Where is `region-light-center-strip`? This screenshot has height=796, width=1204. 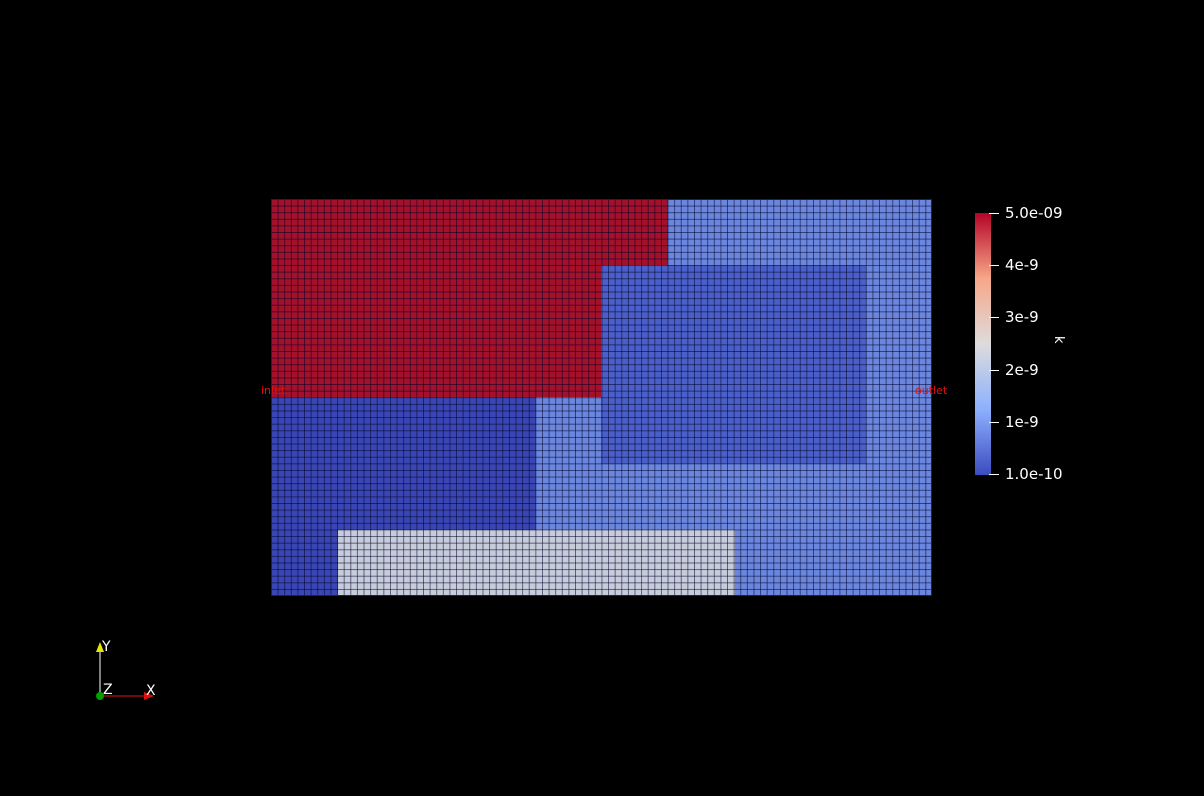 region-light-center-strip is located at coordinates (568, 463).